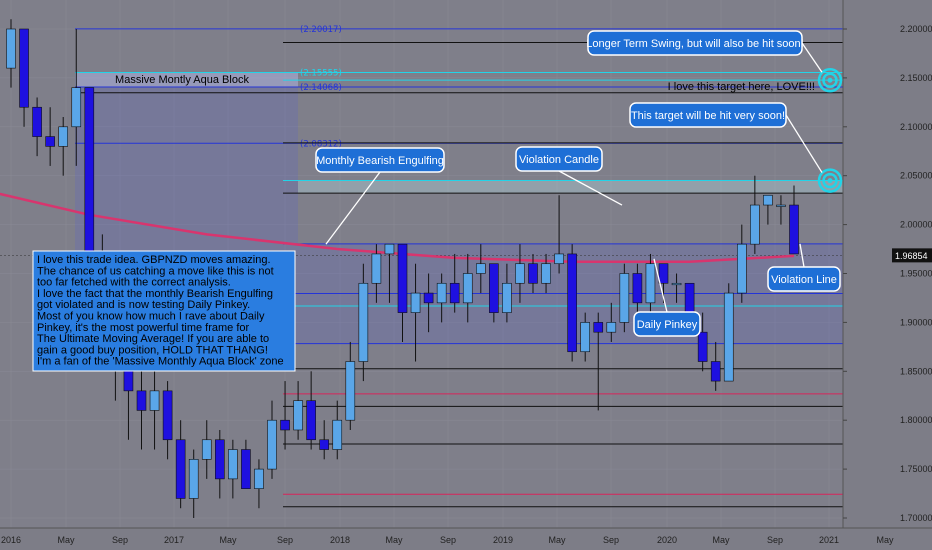  I want to click on callout-violation-candle: Violation Candle, so click(569, 176).